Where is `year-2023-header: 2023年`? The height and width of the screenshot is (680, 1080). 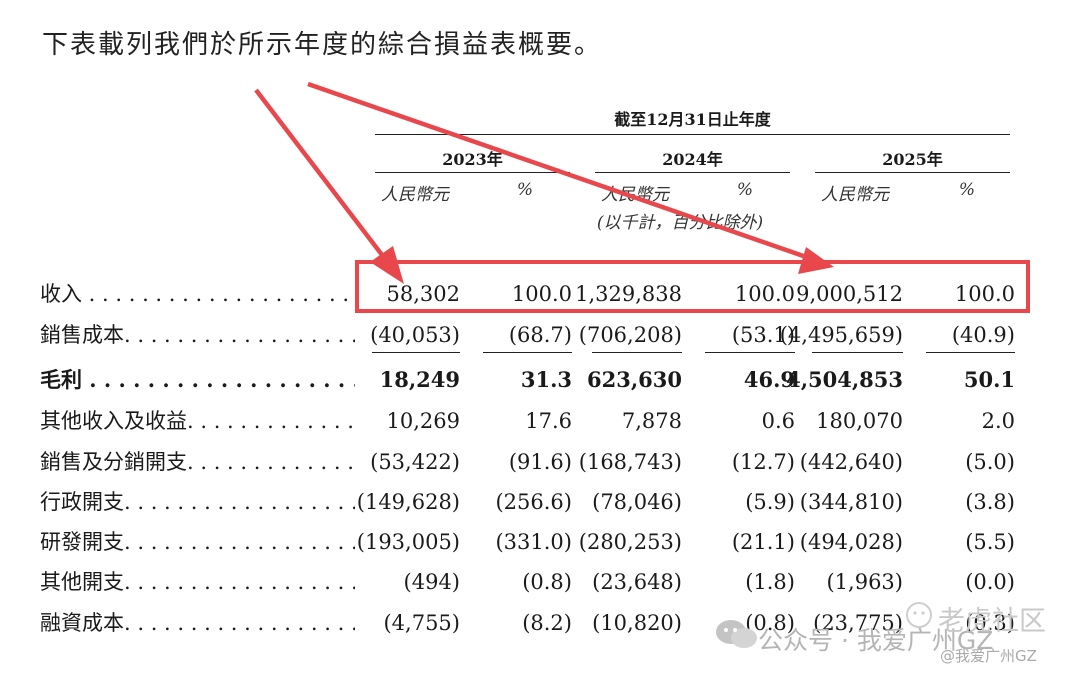 year-2023-header: 2023年 is located at coordinates (472, 159).